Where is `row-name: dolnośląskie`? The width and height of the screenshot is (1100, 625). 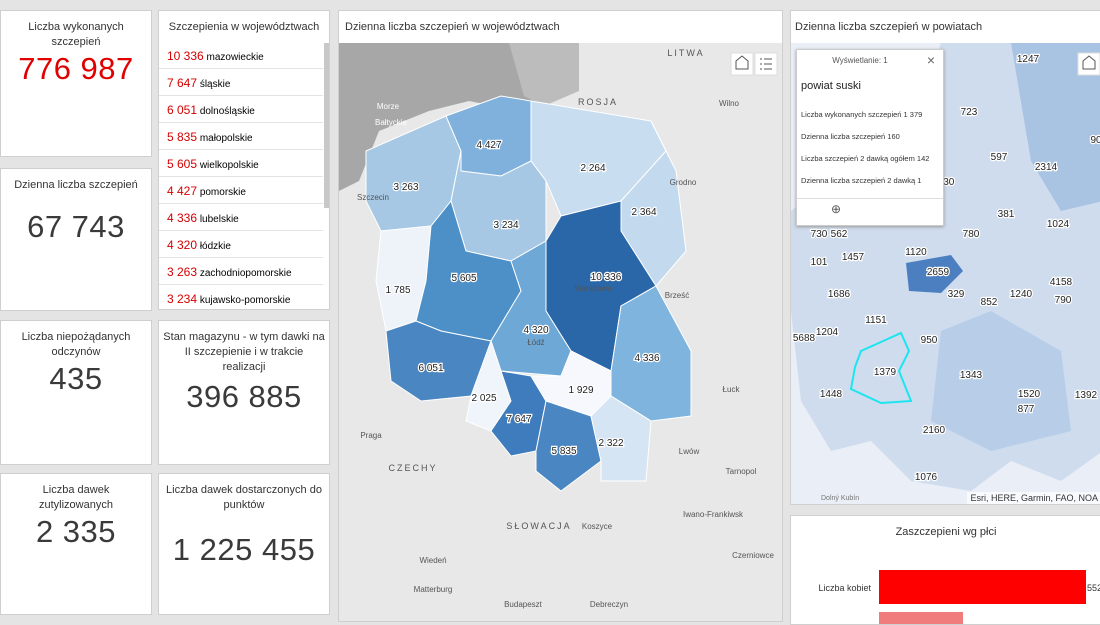
row-name: dolnośląskie is located at coordinates (227, 111).